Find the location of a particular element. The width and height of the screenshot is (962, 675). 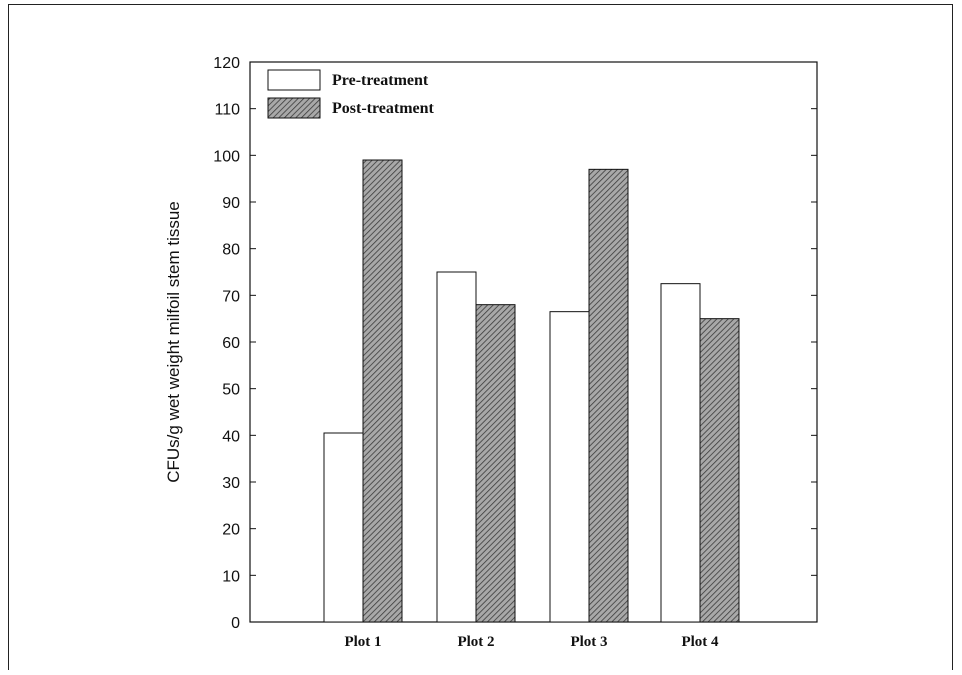

legend-swatch-pre-treatment is located at coordinates (294, 80).